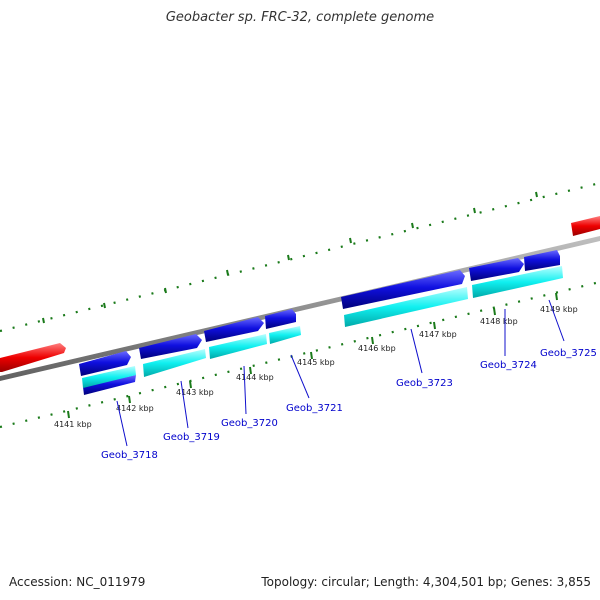 The width and height of the screenshot is (600, 600). Describe the element at coordinates (300, 17) in the screenshot. I see `map-title: Geobacter sp. FRC-32, complete genome` at that location.